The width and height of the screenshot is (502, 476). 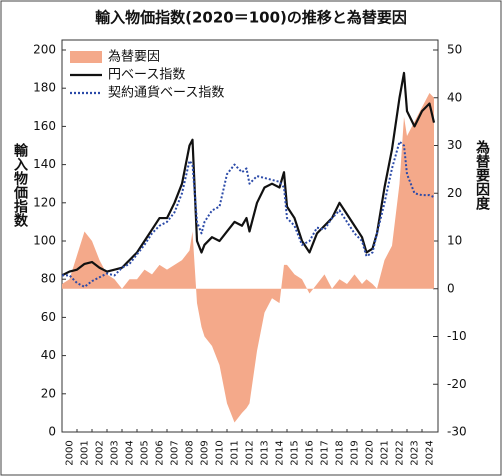 I want to click on legend-swatch, so click(x=86, y=57).